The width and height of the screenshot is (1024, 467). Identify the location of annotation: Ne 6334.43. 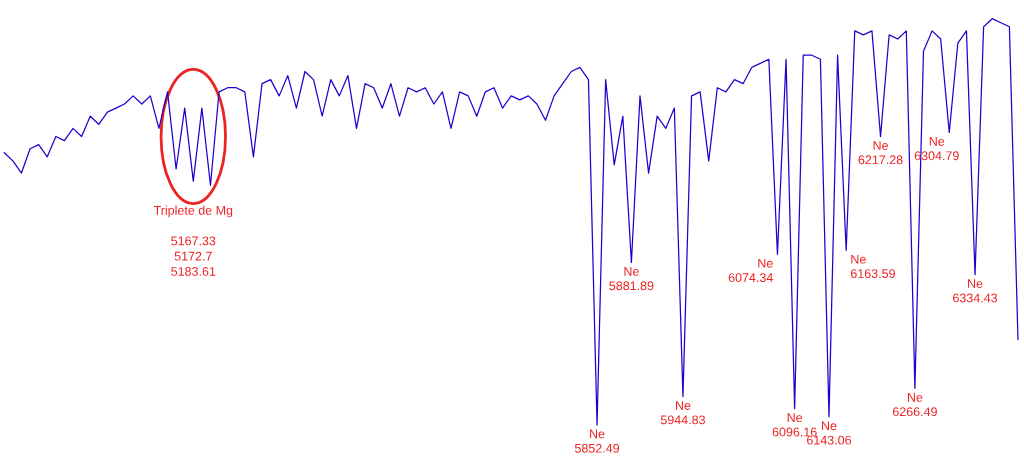
(975, 291).